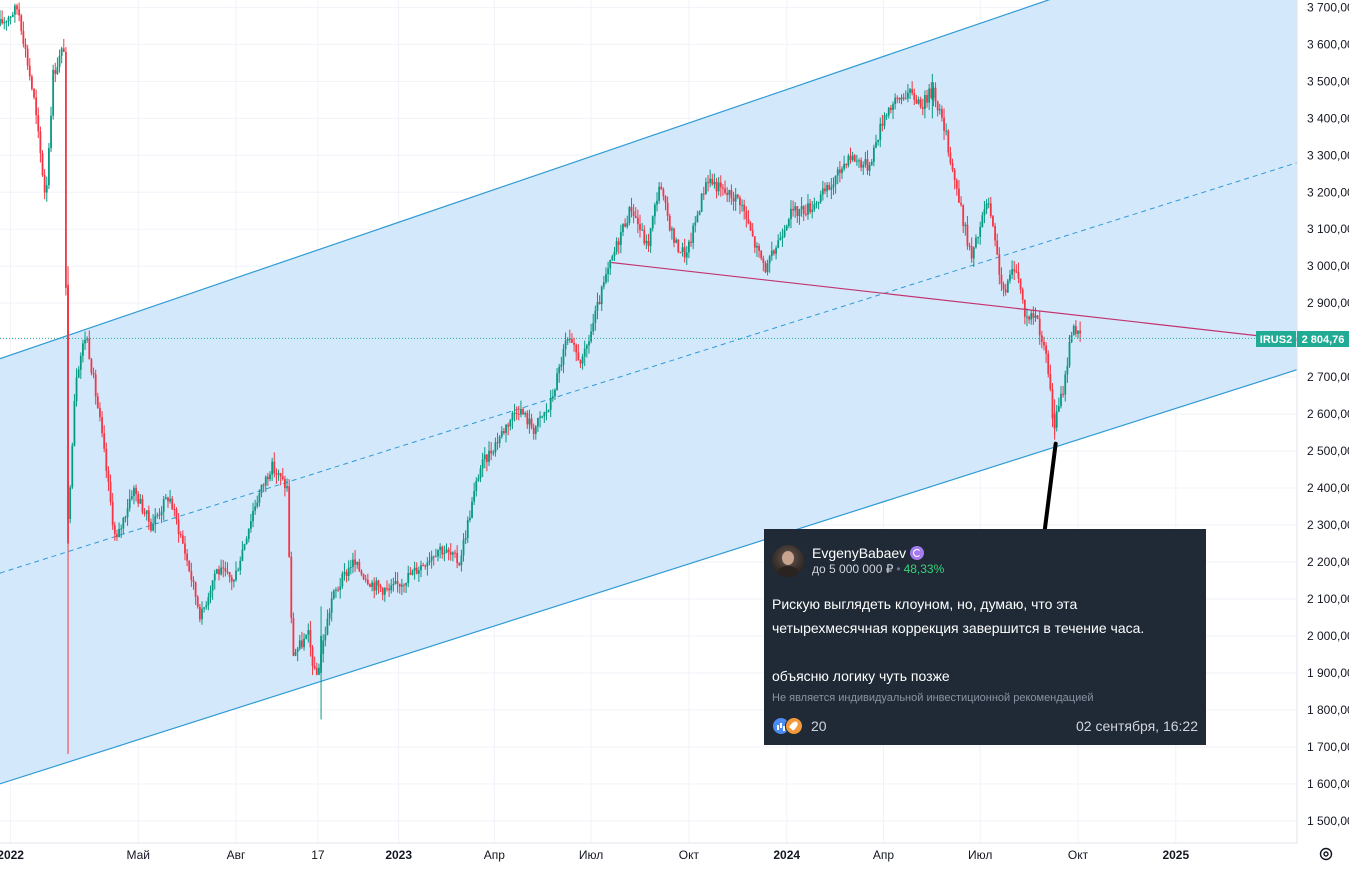 The width and height of the screenshot is (1349, 872). Describe the element at coordinates (1326, 854) in the screenshot. I see `gear-icon` at that location.